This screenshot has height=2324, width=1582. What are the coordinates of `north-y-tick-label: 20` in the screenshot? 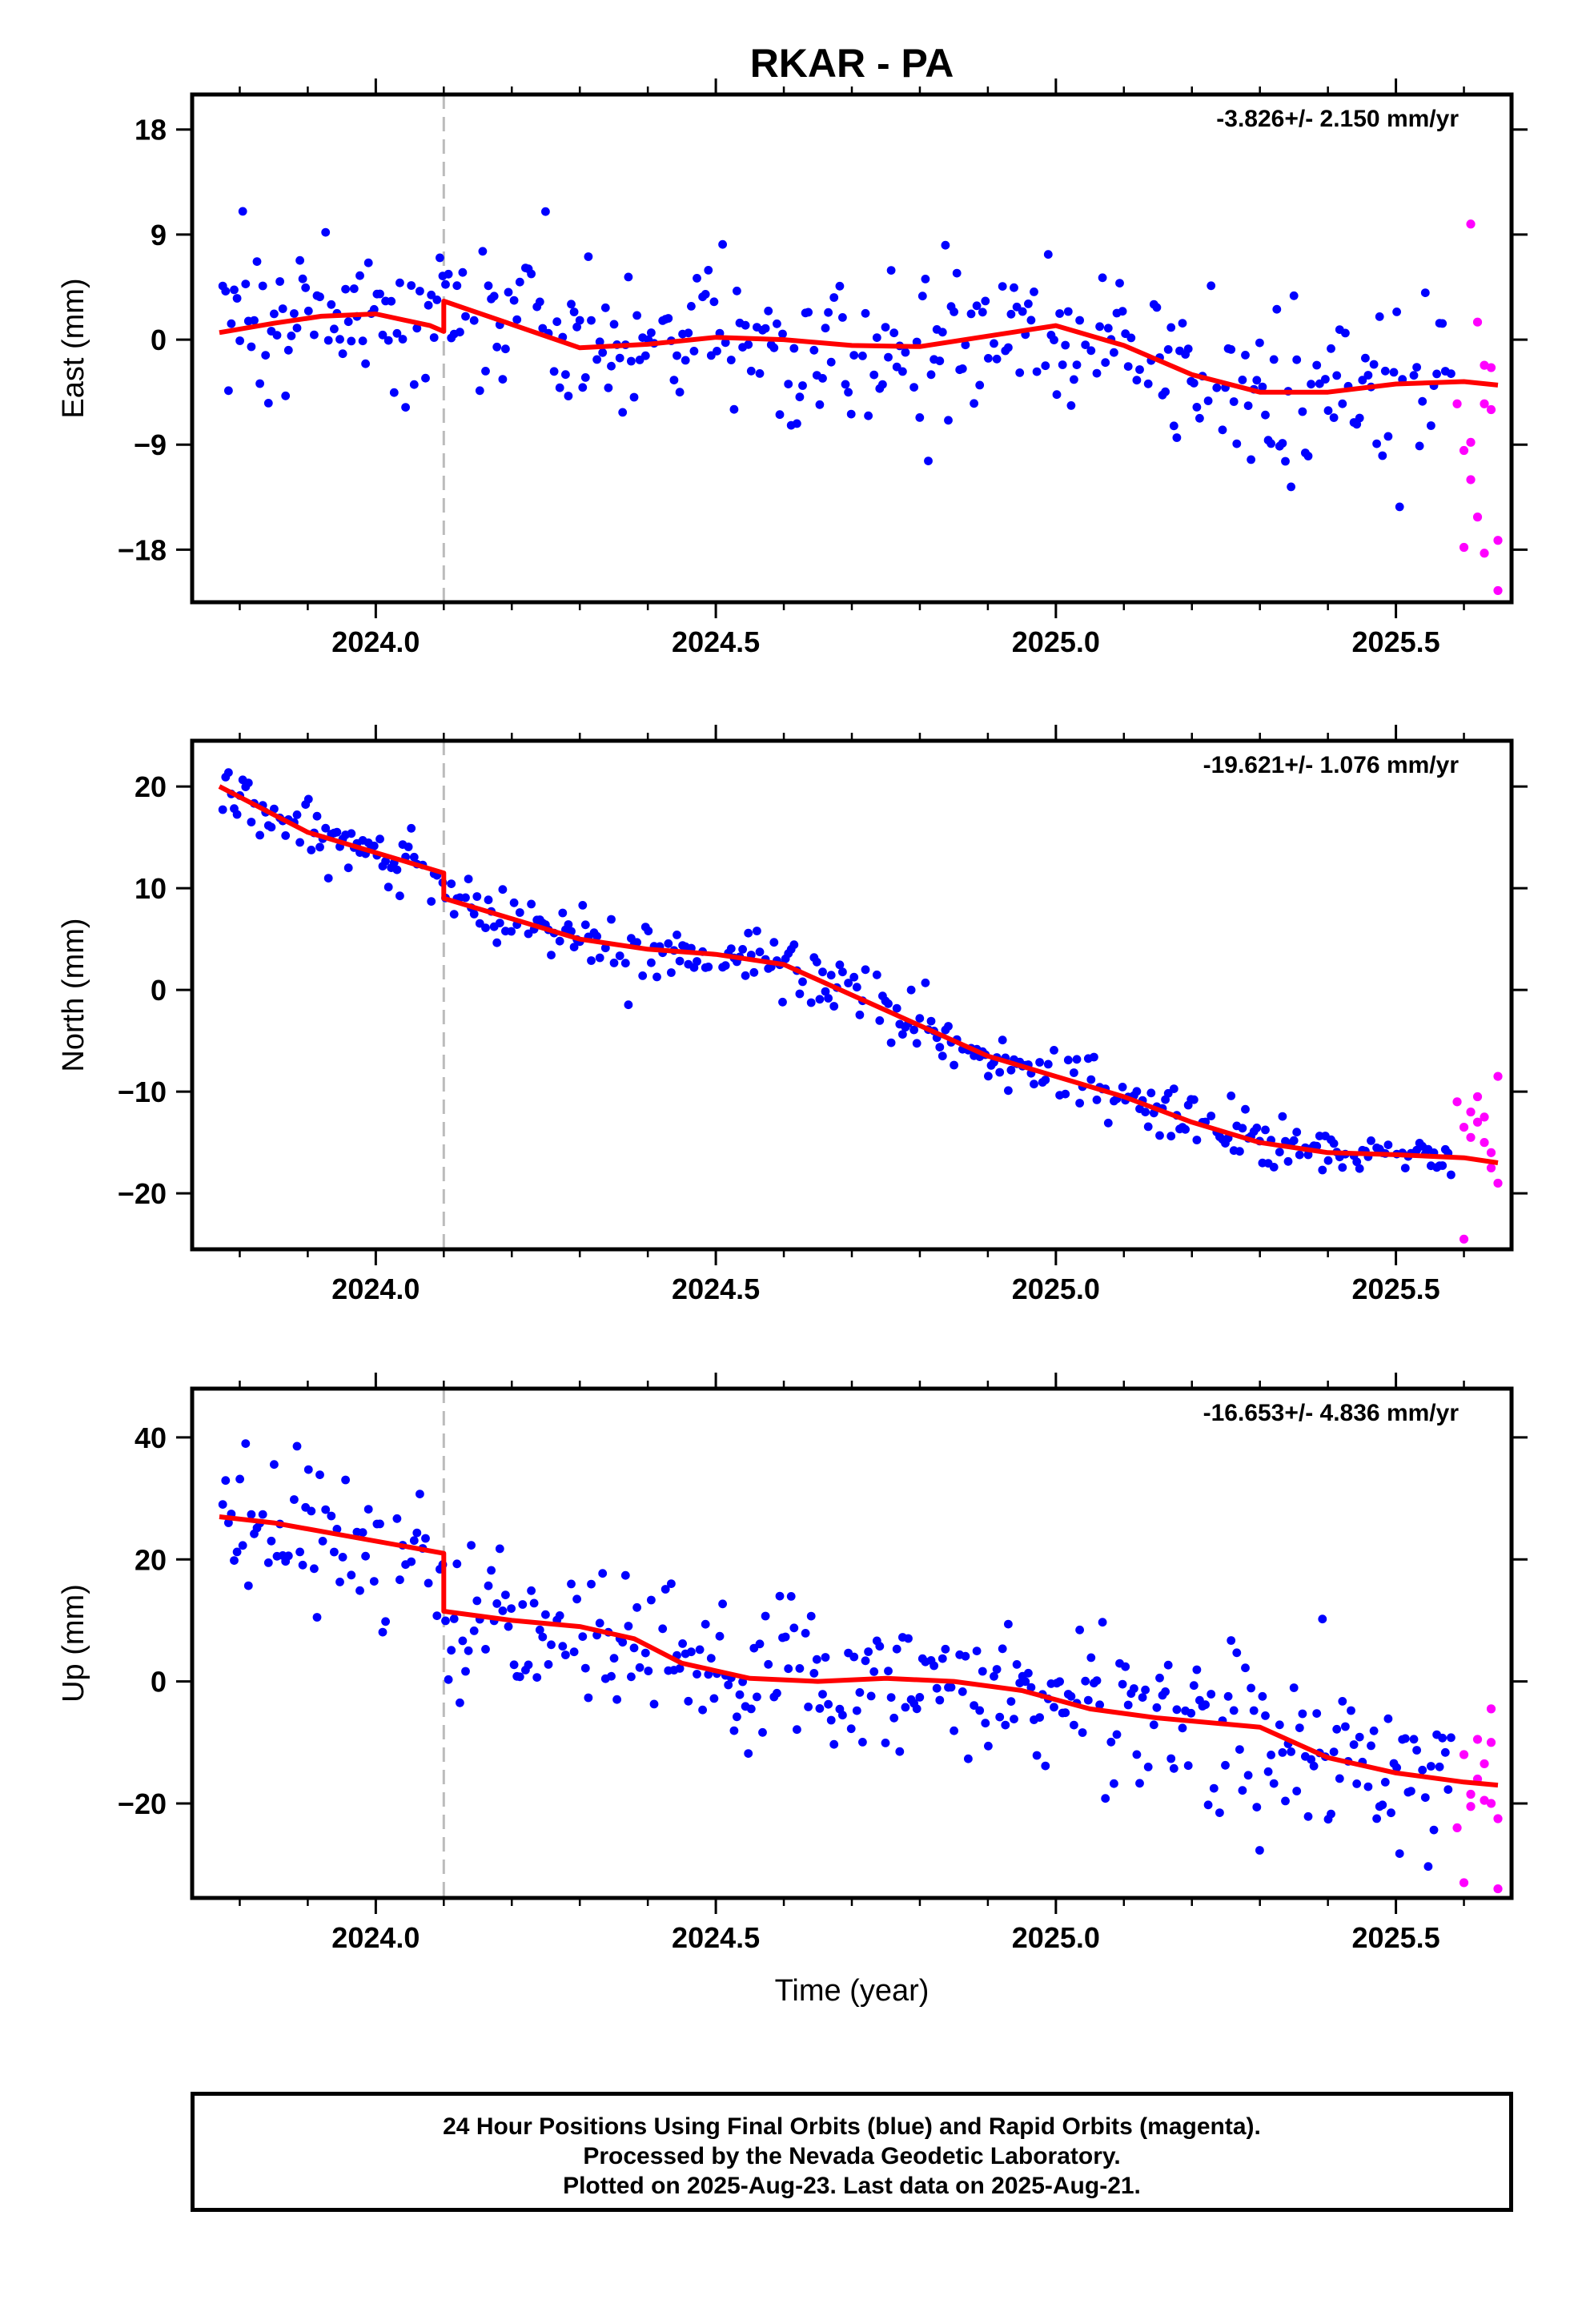 It's located at (151, 786).